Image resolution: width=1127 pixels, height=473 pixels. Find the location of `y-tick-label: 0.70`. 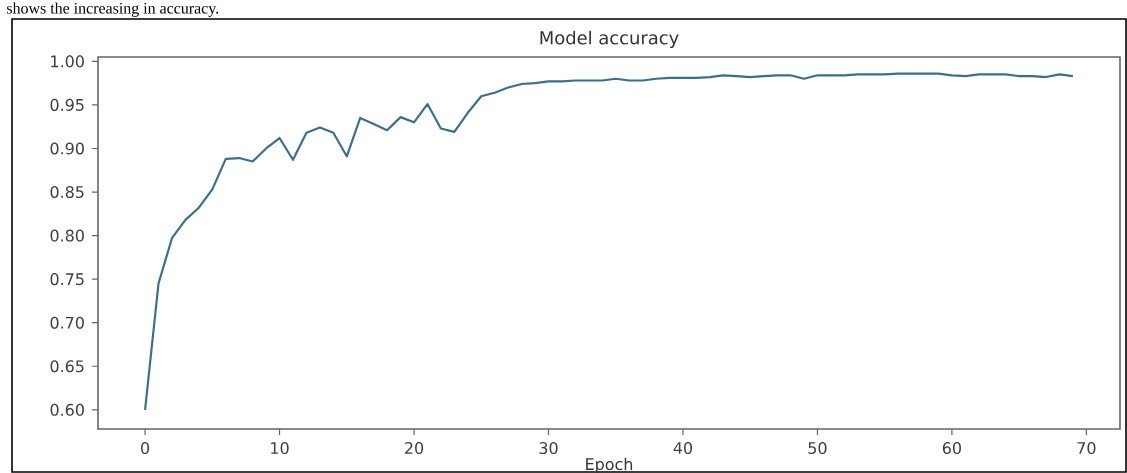

y-tick-label: 0.70 is located at coordinates (67, 322).